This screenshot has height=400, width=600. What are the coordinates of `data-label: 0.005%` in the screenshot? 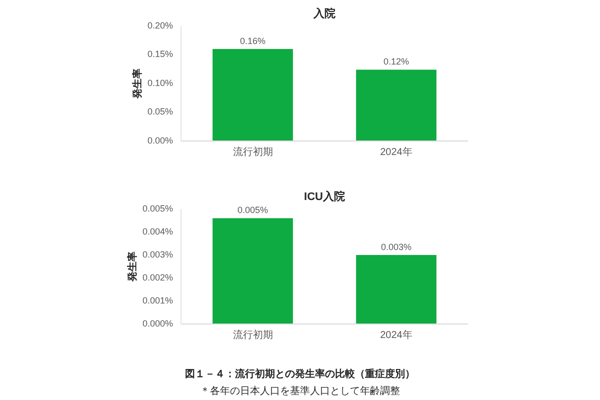 It's located at (252, 210).